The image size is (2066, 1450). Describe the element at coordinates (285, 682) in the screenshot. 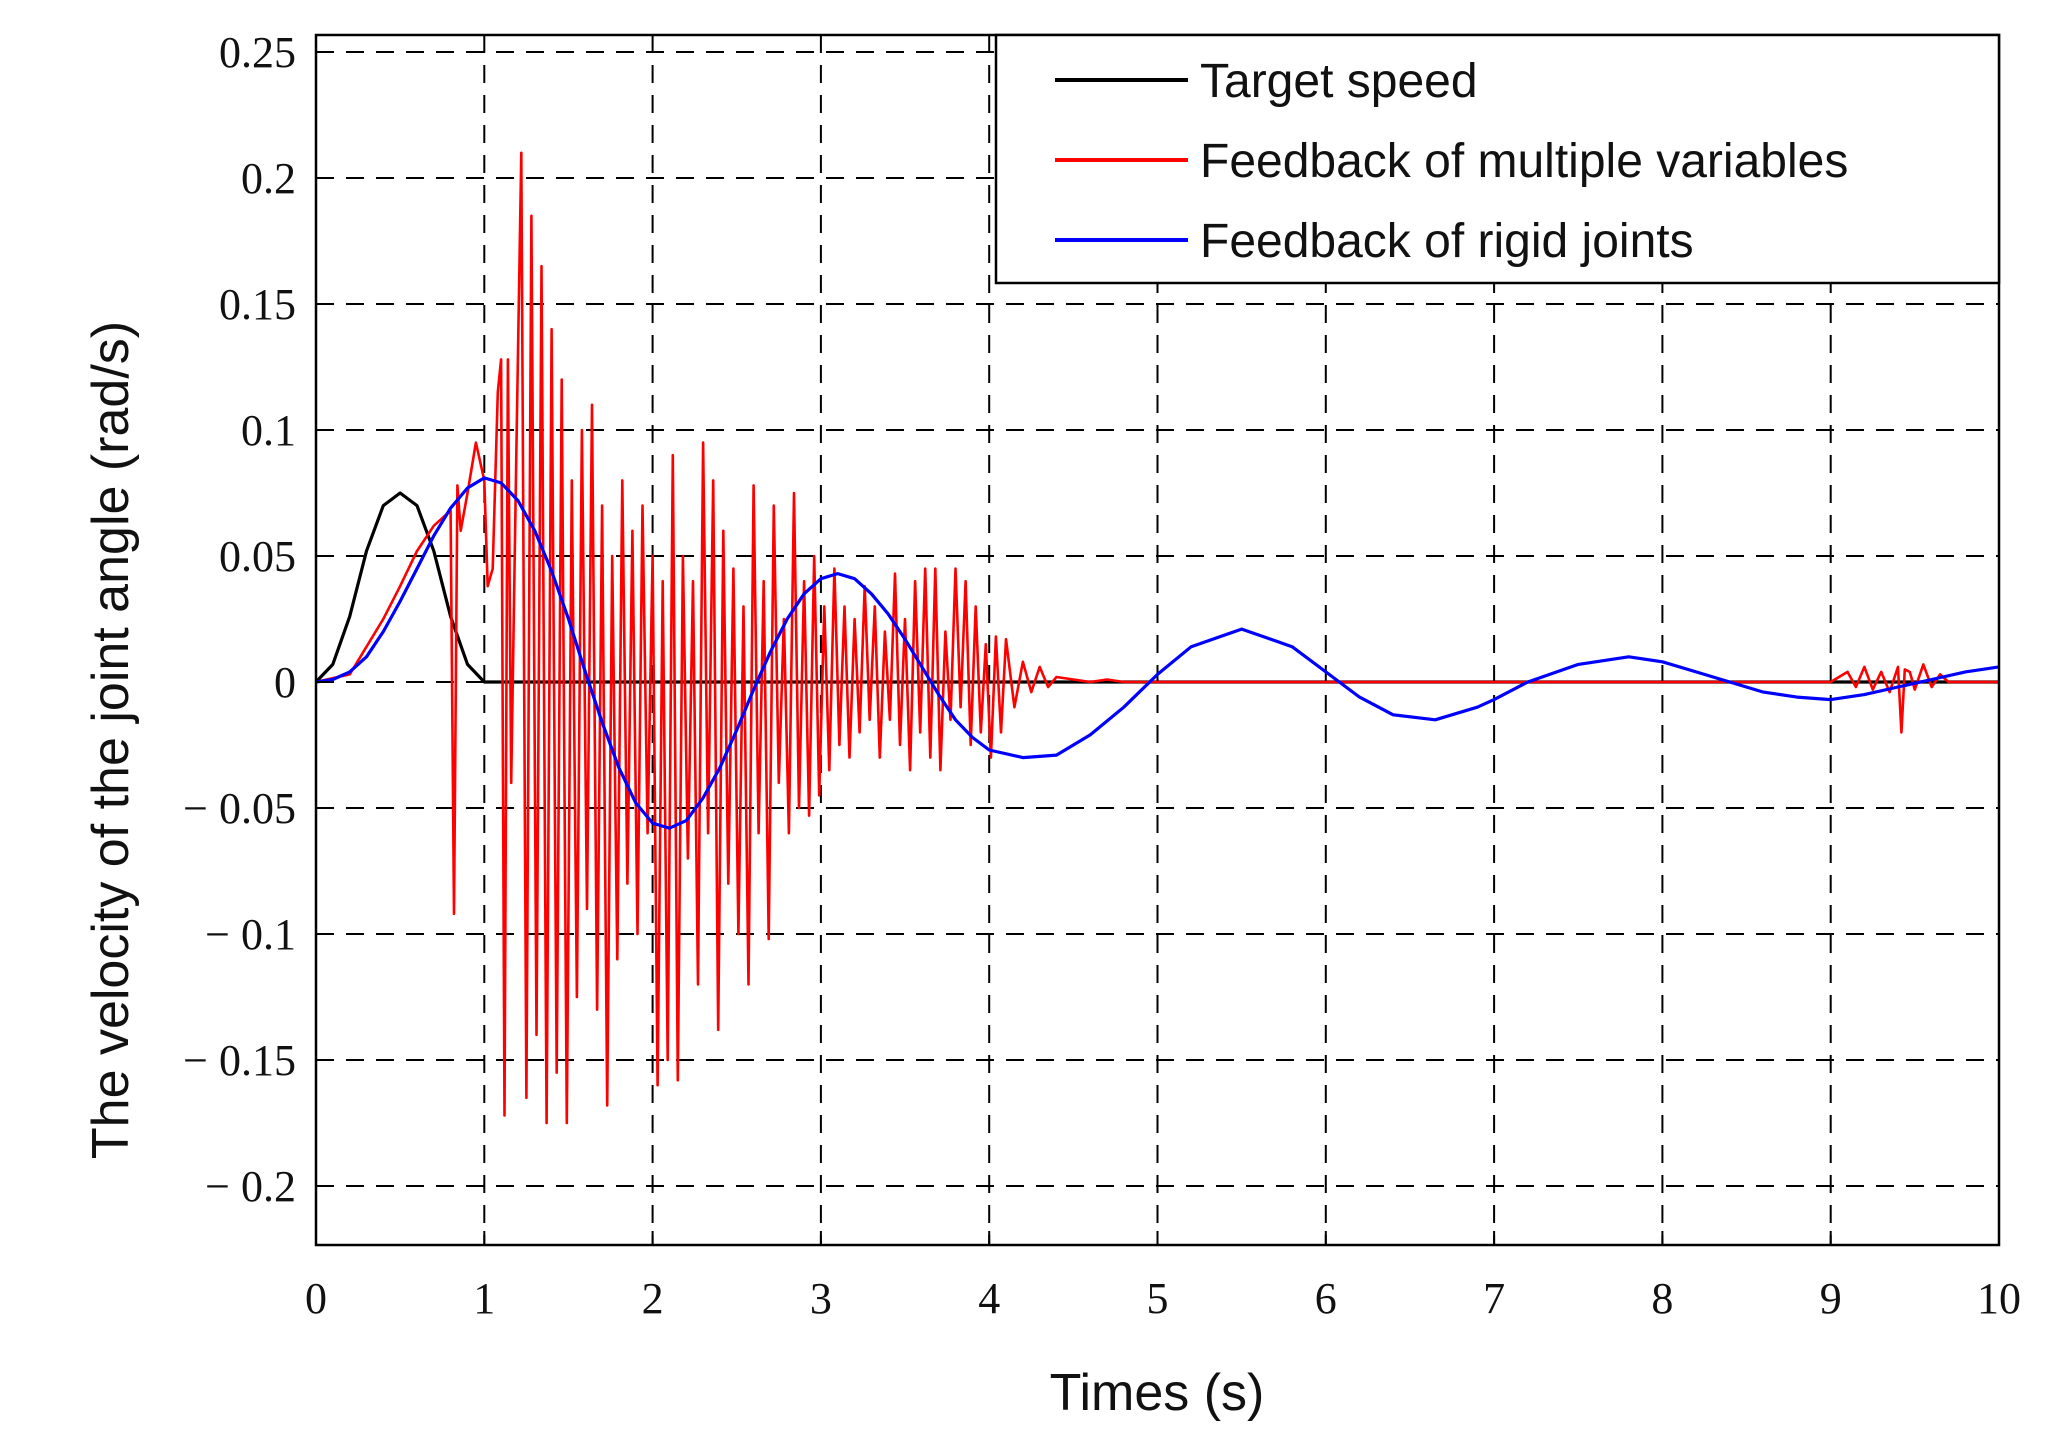

I see `y-tick-label: 0` at that location.